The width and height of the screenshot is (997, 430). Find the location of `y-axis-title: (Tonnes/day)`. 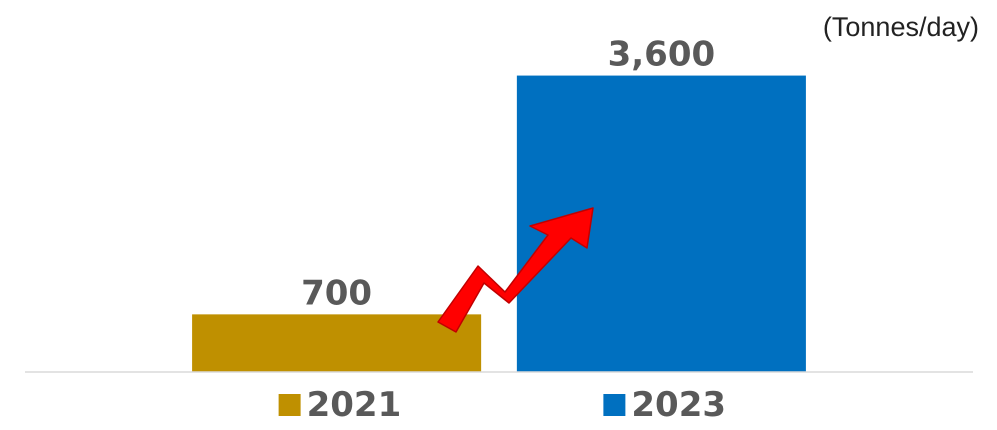

y-axis-title: (Tonnes/day) is located at coordinates (900, 27).